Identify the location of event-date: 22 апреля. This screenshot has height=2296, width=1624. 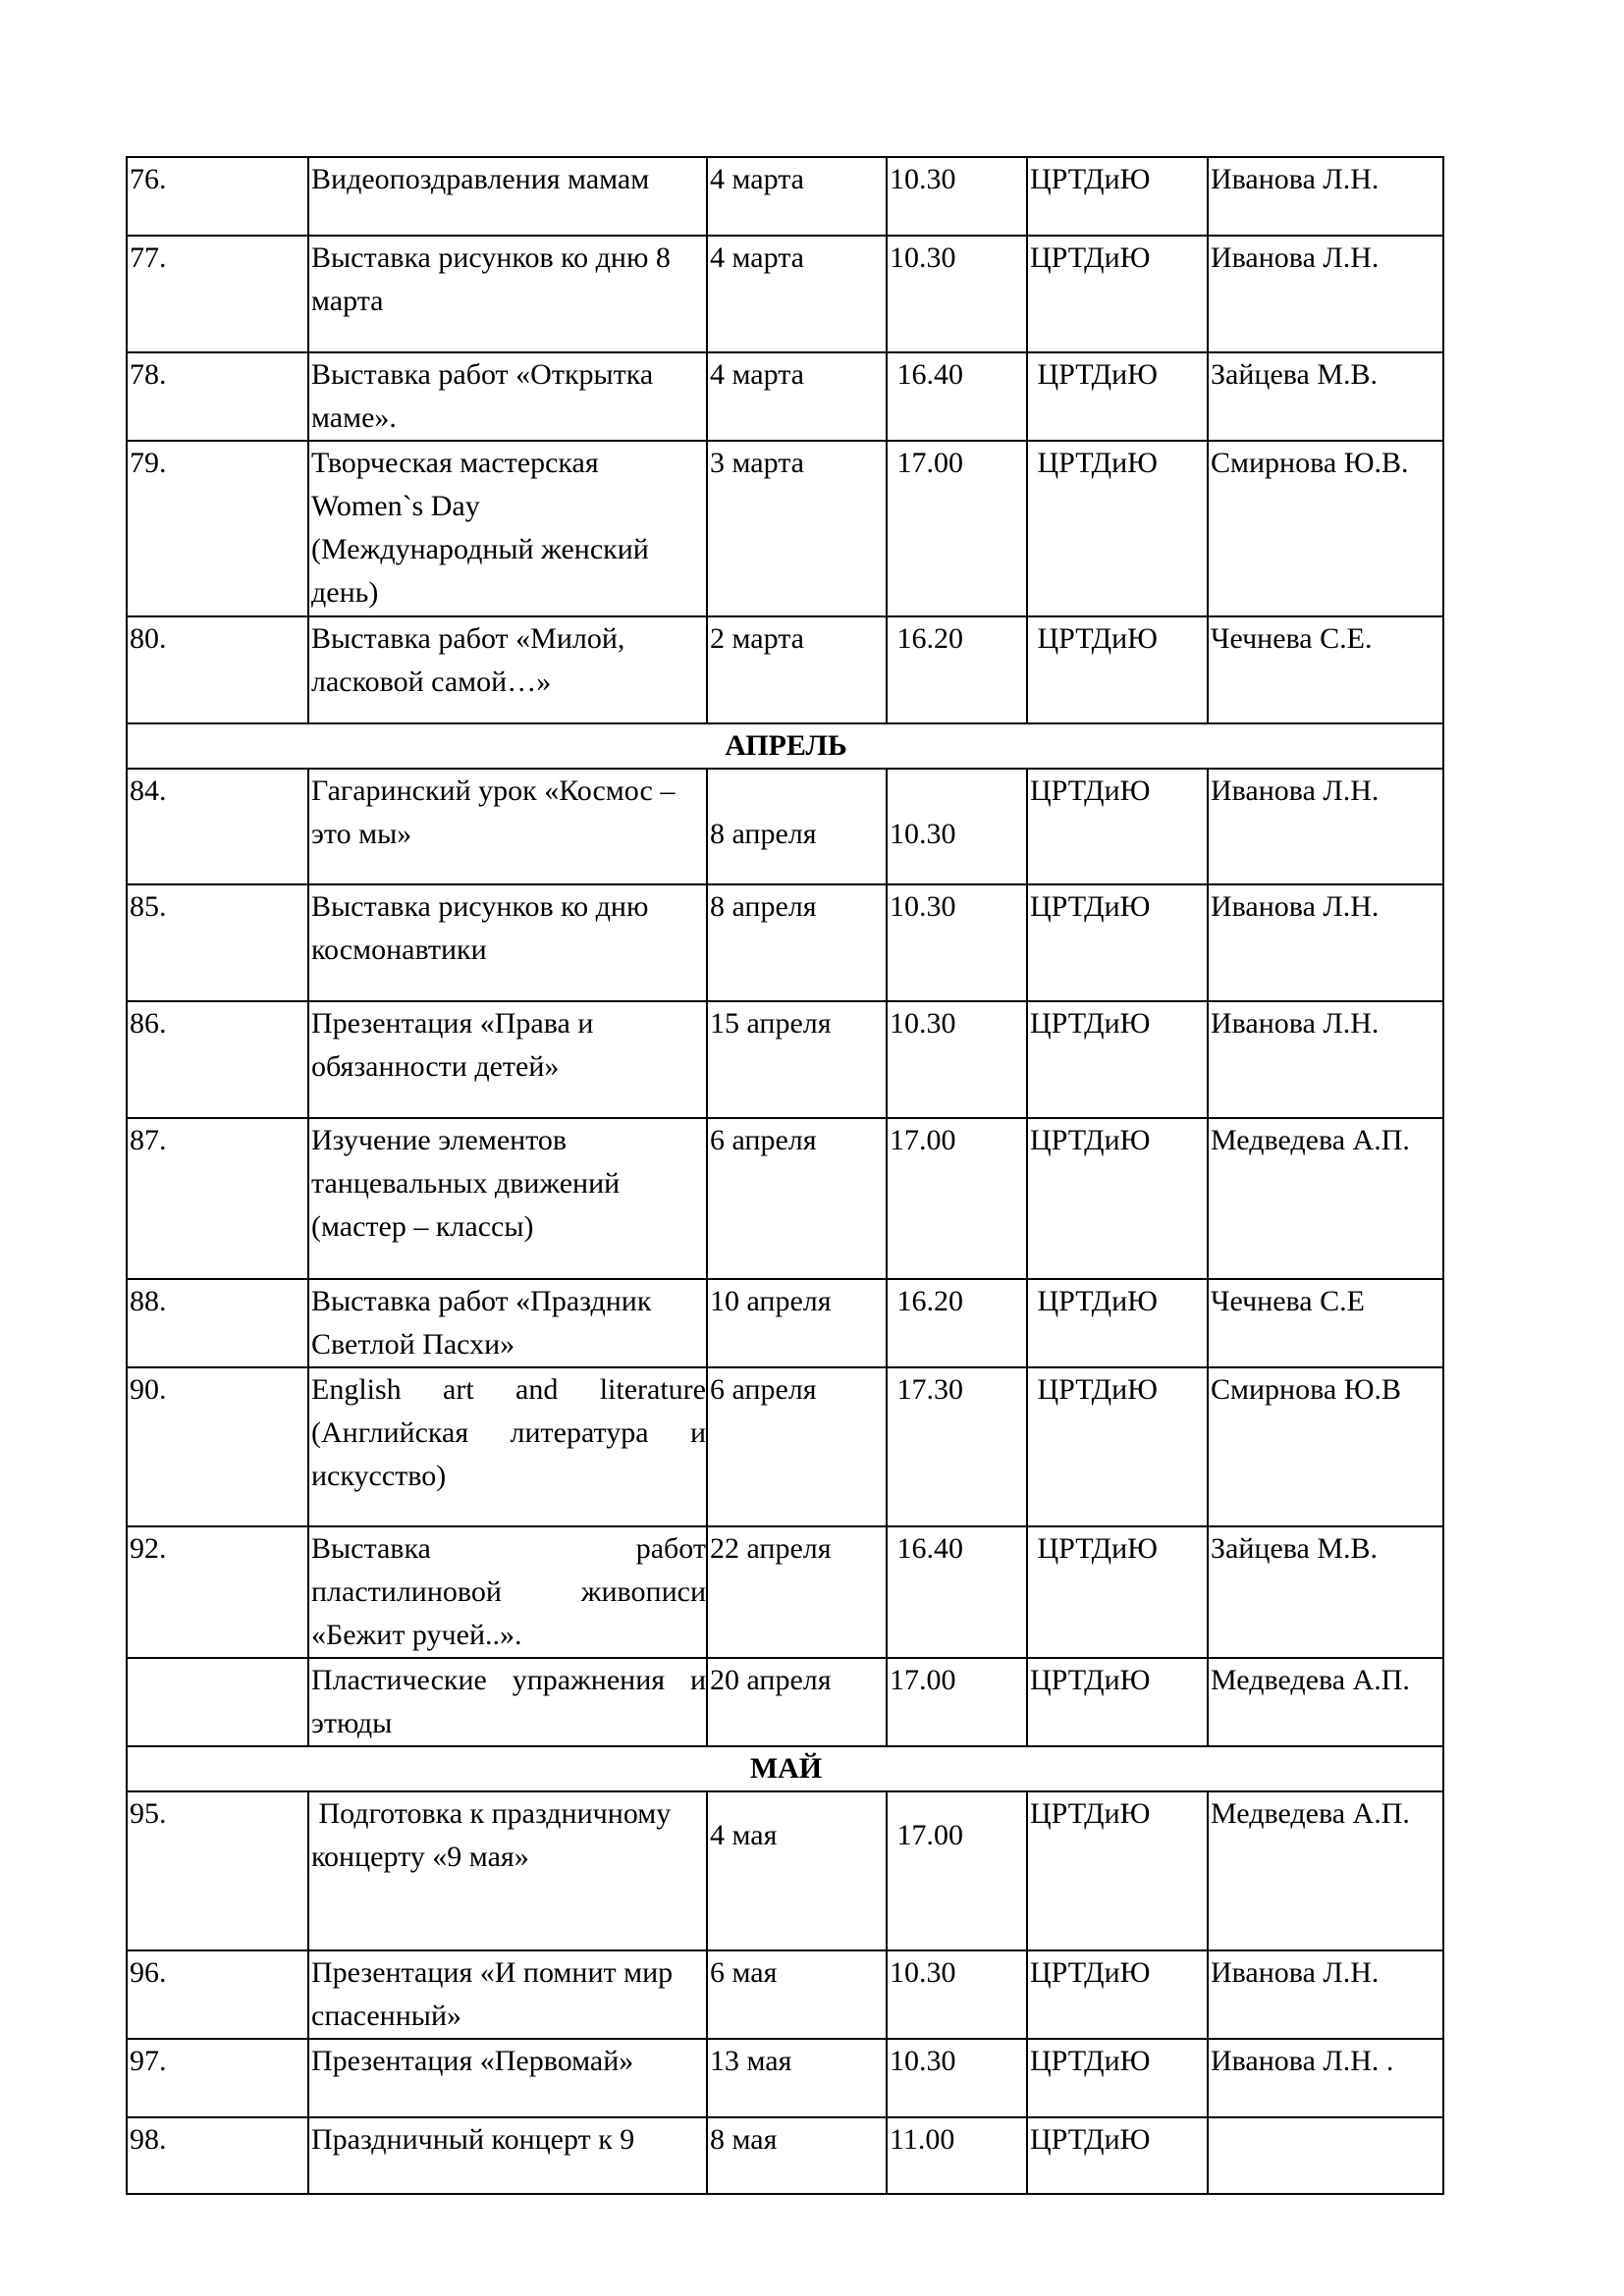
(797, 1592).